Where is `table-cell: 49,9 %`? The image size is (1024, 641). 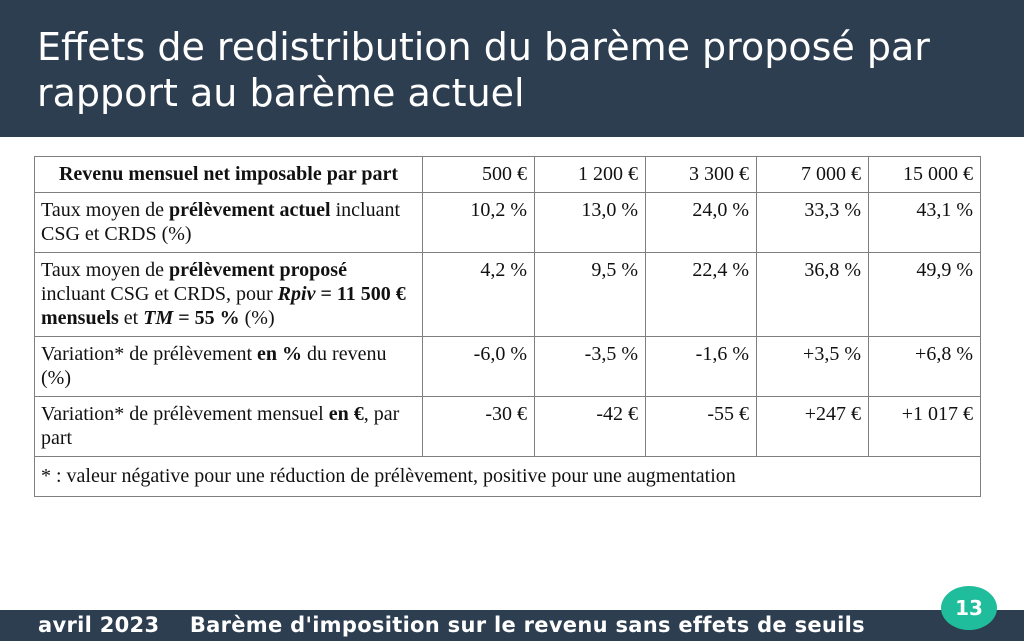 table-cell: 49,9 % is located at coordinates (924, 294).